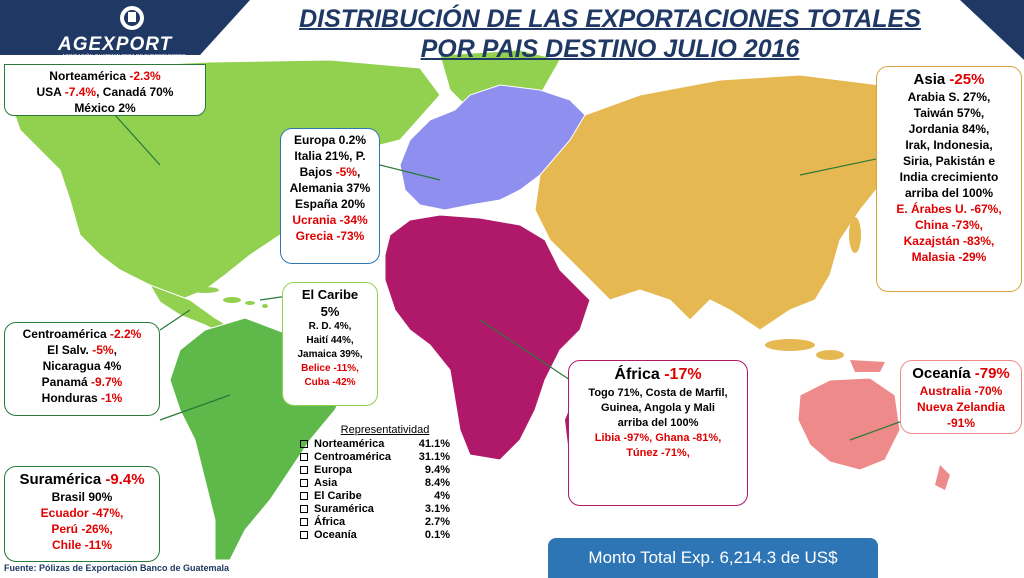 This screenshot has height=578, width=1024. What do you see at coordinates (115, 44) in the screenshot?
I see `logo-wordmark: AGEXPORT` at bounding box center [115, 44].